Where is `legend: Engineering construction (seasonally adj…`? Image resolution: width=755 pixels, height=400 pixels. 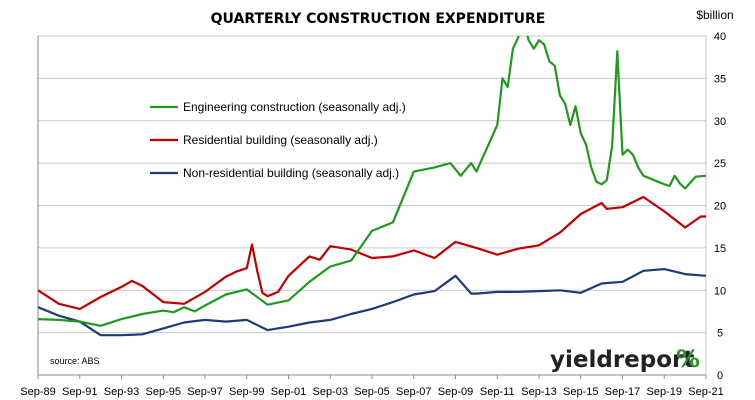
legend: Engineering construction (seasonally adj… is located at coordinates (278, 140).